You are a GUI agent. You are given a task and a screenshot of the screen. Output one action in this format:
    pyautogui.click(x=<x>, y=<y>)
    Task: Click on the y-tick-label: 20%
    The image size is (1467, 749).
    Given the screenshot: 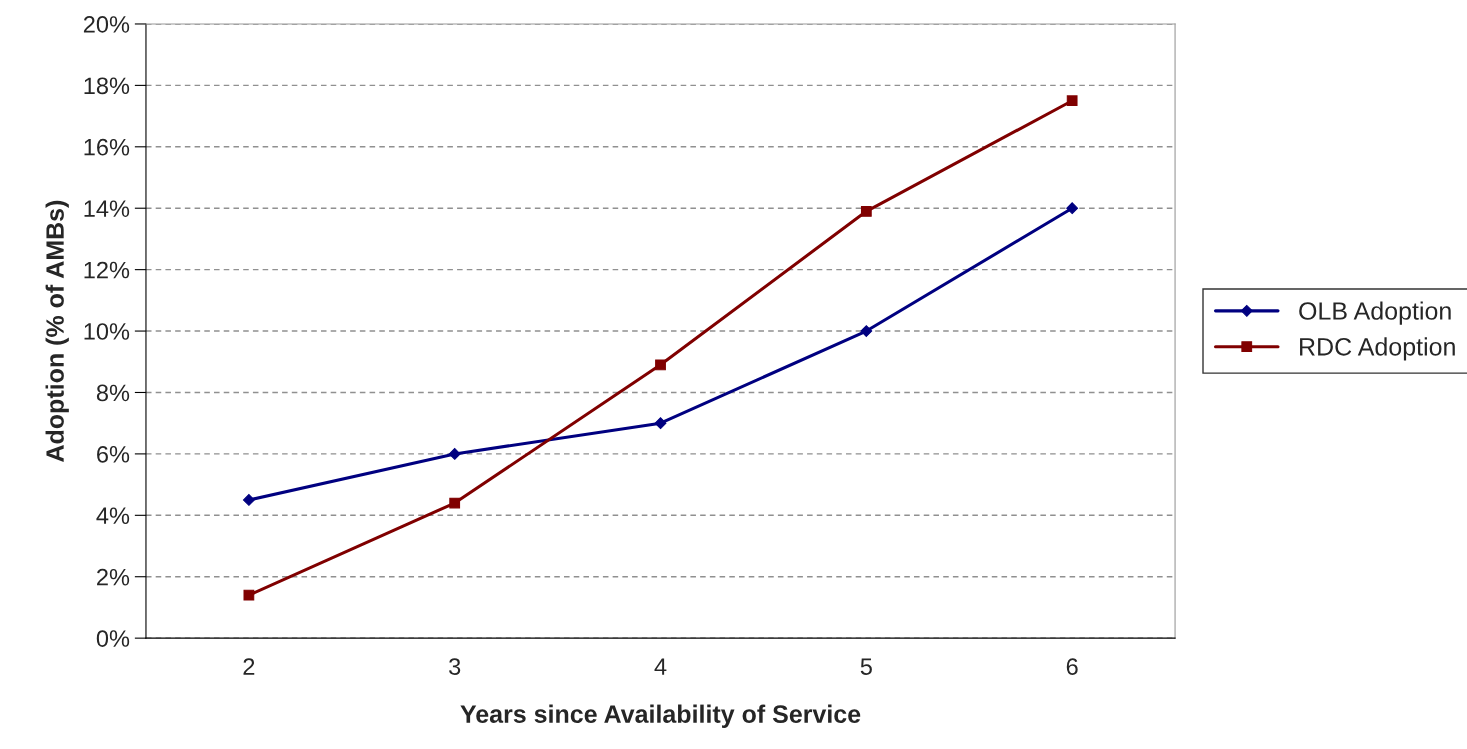 What is the action you would take?
    pyautogui.click(x=106, y=24)
    